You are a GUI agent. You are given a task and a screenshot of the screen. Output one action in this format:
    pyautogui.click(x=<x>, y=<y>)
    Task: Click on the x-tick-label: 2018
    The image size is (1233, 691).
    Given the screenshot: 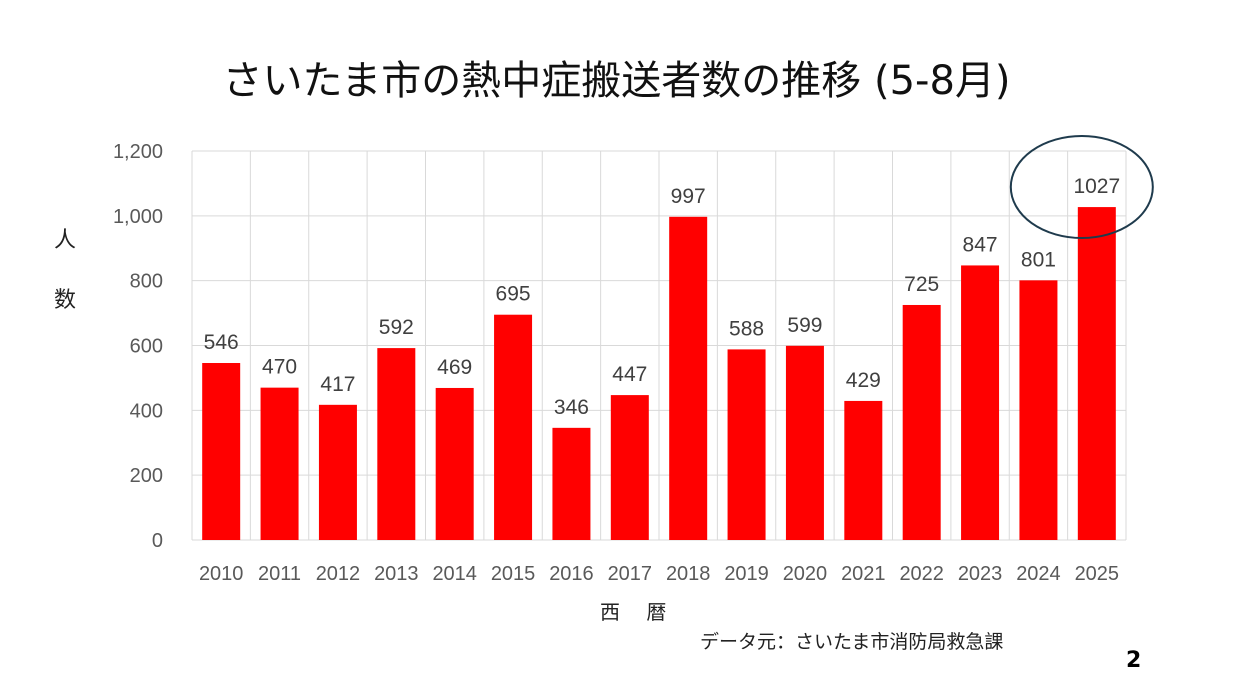 What is the action you would take?
    pyautogui.click(x=688, y=574)
    